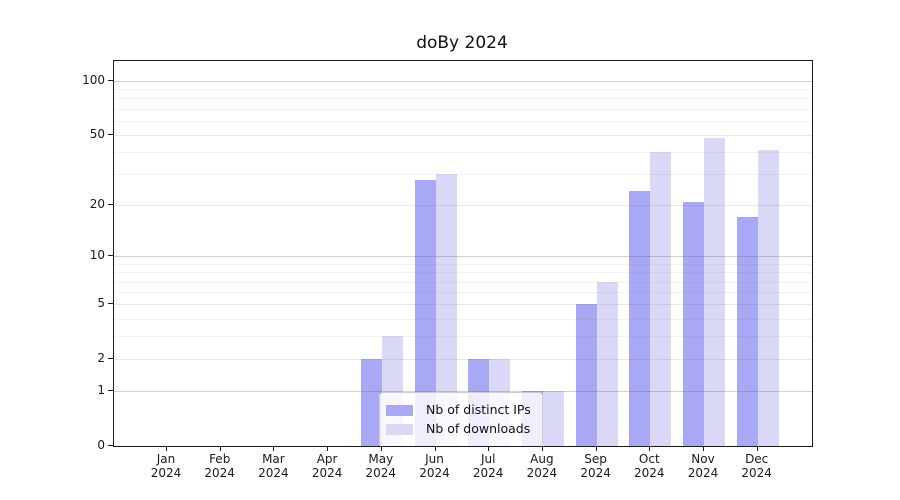 Image resolution: width=900 pixels, height=500 pixels. I want to click on x-tick-mark-dec, so click(757, 448).